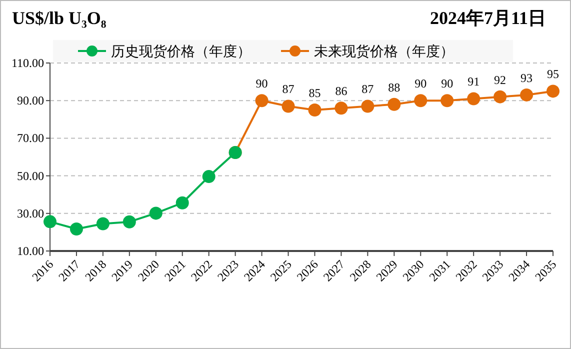 This screenshot has width=571, height=349. What do you see at coordinates (394, 87) in the screenshot?
I see `data-label: 88` at bounding box center [394, 87].